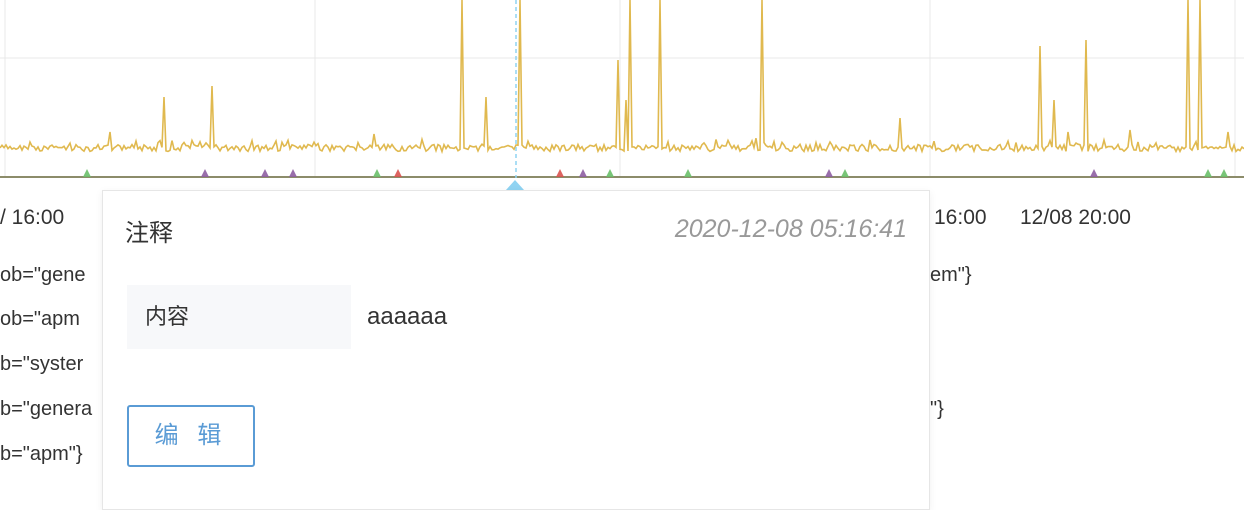 Image resolution: width=1244 pixels, height=510 pixels. I want to click on legend-item-3: b="syster, so click(42, 364).